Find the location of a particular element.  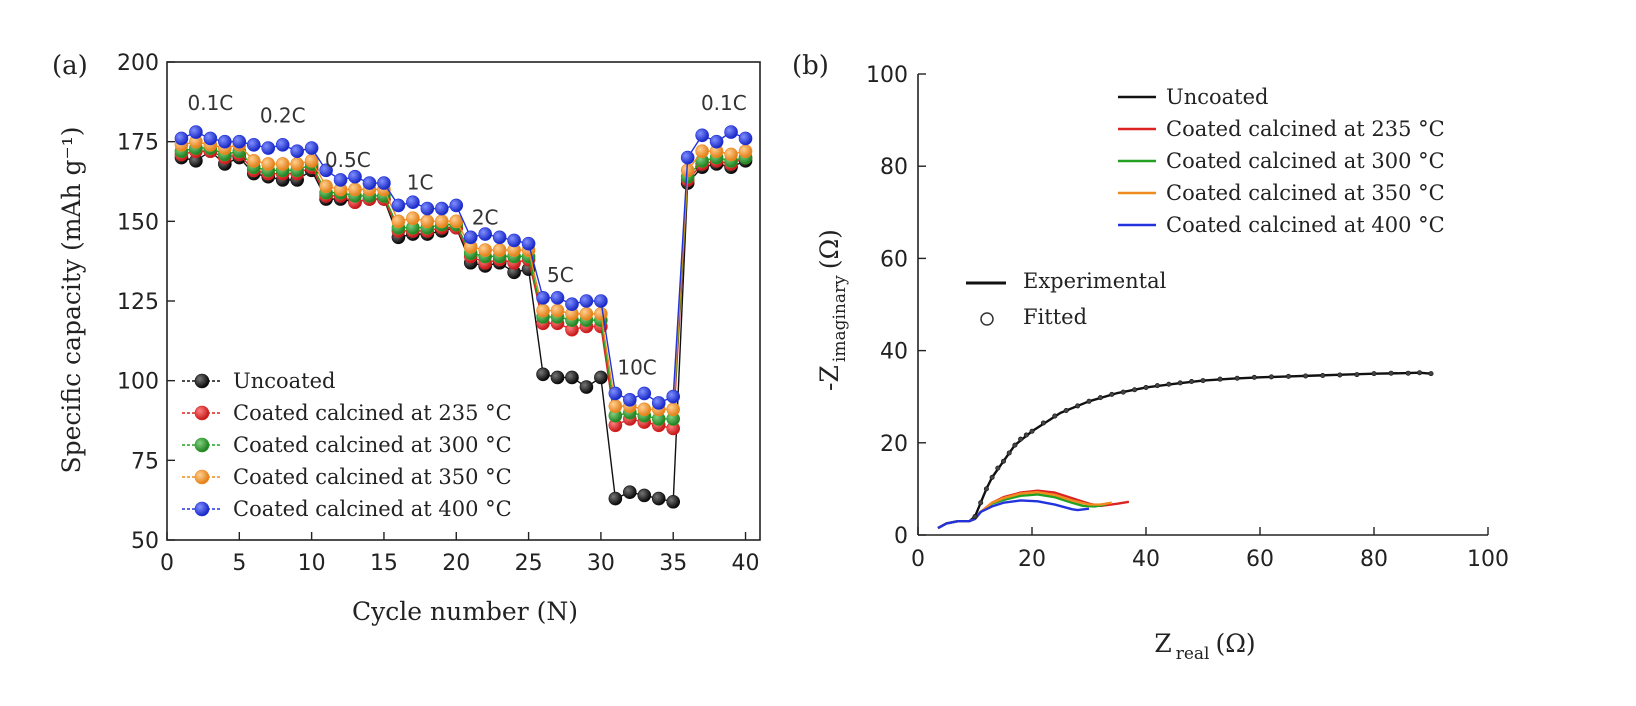

series-line-coated-calcined-at-235-c is located at coordinates (463, 290).